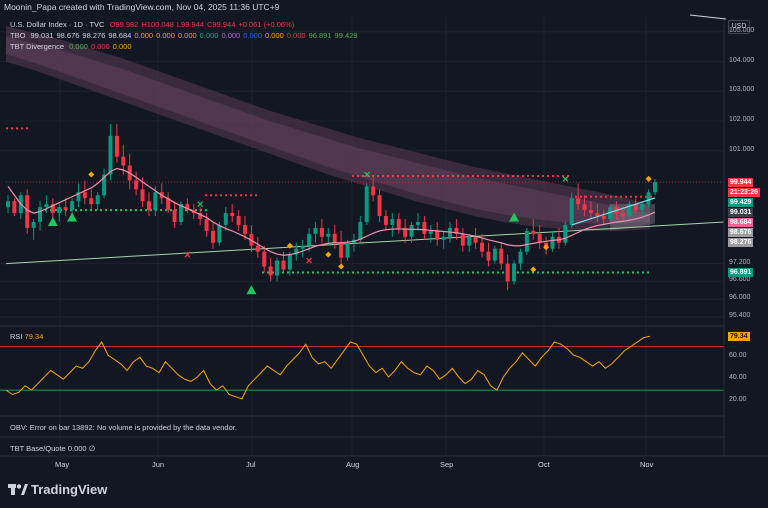 The width and height of the screenshot is (768, 508). What do you see at coordinates (320, 35) in the screenshot?
I see `tbo-value-12: 96.891` at bounding box center [320, 35].